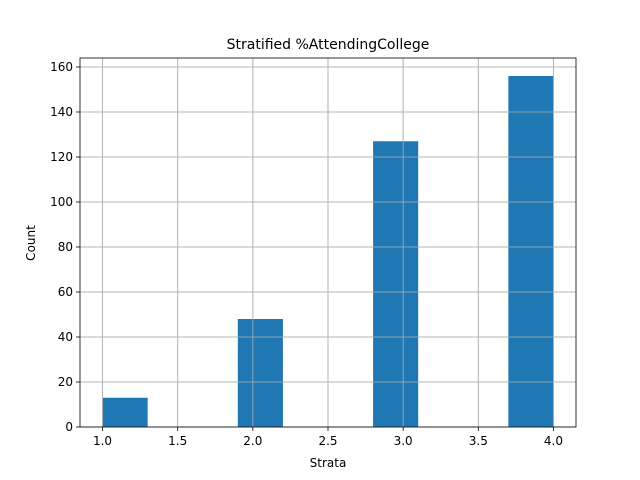 The width and height of the screenshot is (640, 480). I want to click on chart-title: Stratified %AttendingCollege, so click(328, 45).